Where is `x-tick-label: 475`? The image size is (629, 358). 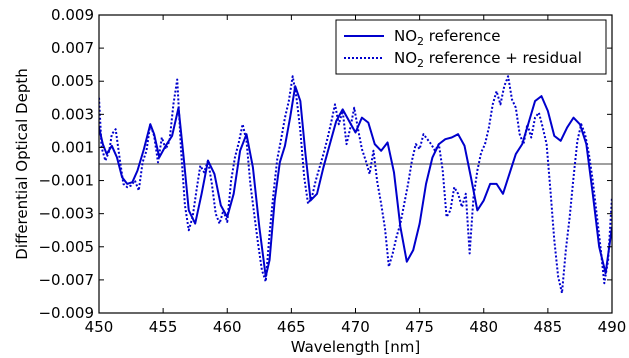
x-tick-label: 475 is located at coordinates (419, 327).